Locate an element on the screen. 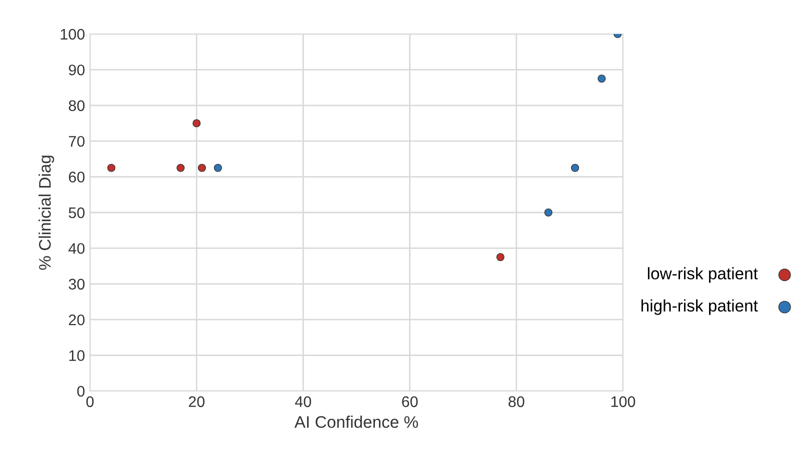 This screenshot has width=812, height=468. y-tick-label: 60 is located at coordinates (76, 177).